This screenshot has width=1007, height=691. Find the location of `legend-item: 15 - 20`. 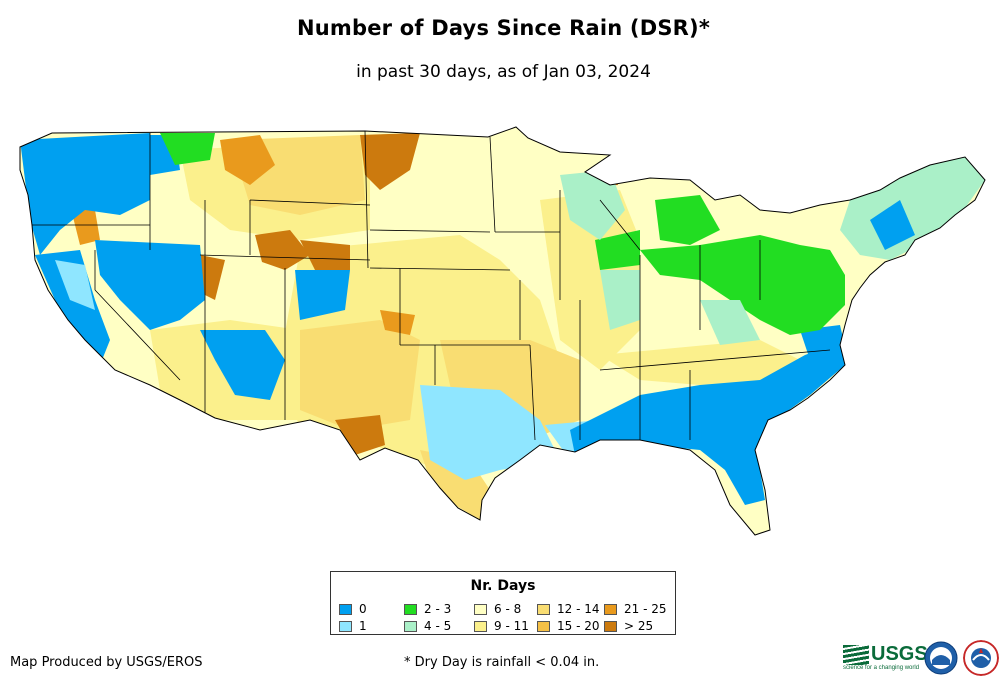

legend-item: 15 - 20 is located at coordinates (568, 626).